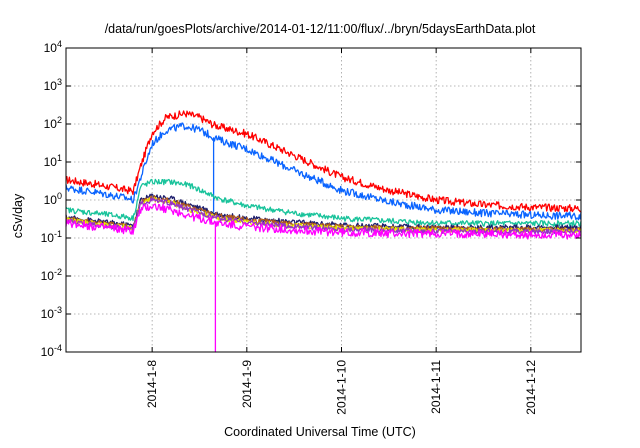  I want to click on y-tick-label: 10⁻², so click(51, 275).